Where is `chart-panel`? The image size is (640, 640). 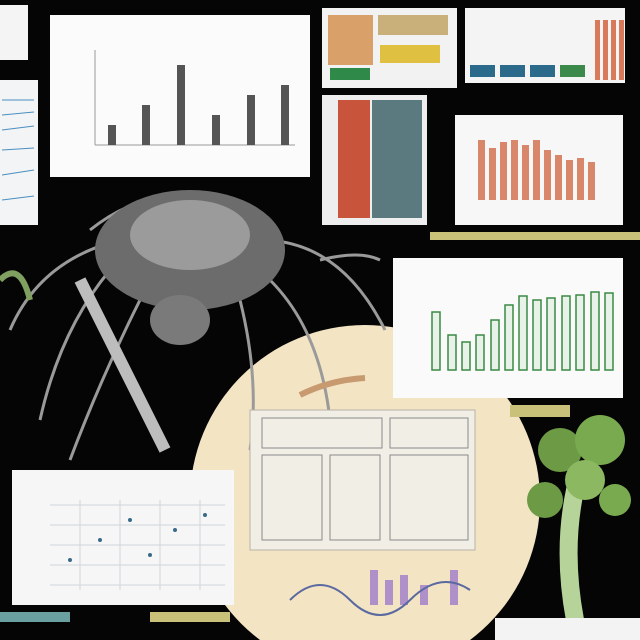 chart-panel is located at coordinates (123, 537).